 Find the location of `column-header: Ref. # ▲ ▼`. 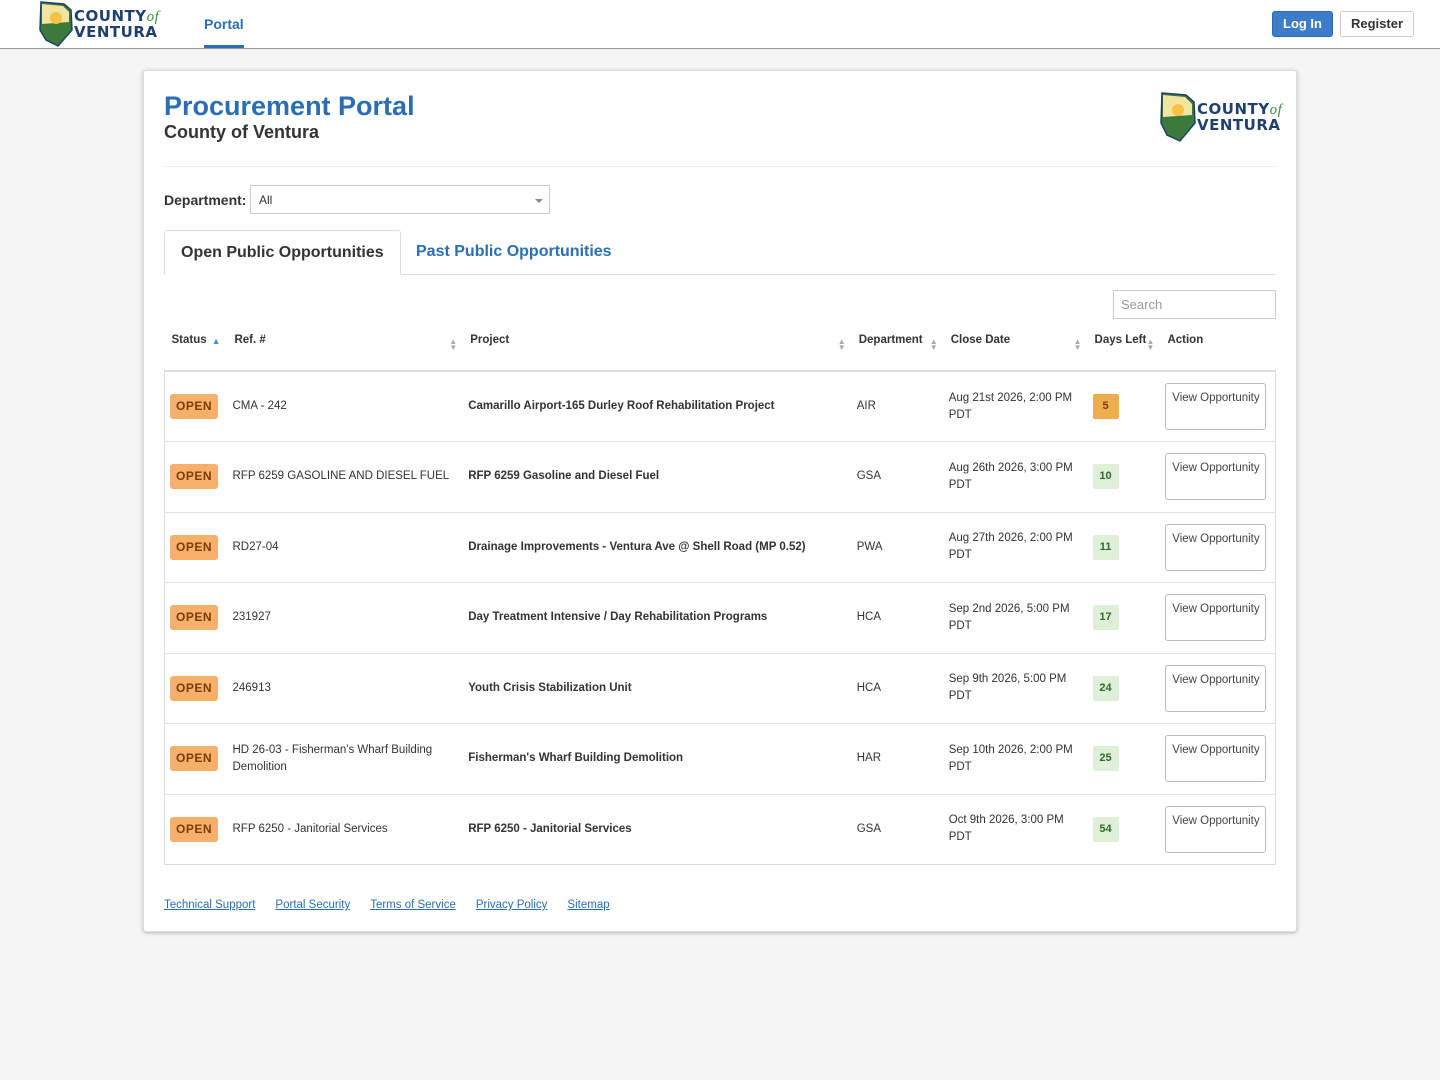

column-header: Ref. # ▲ ▼ is located at coordinates (345, 349).